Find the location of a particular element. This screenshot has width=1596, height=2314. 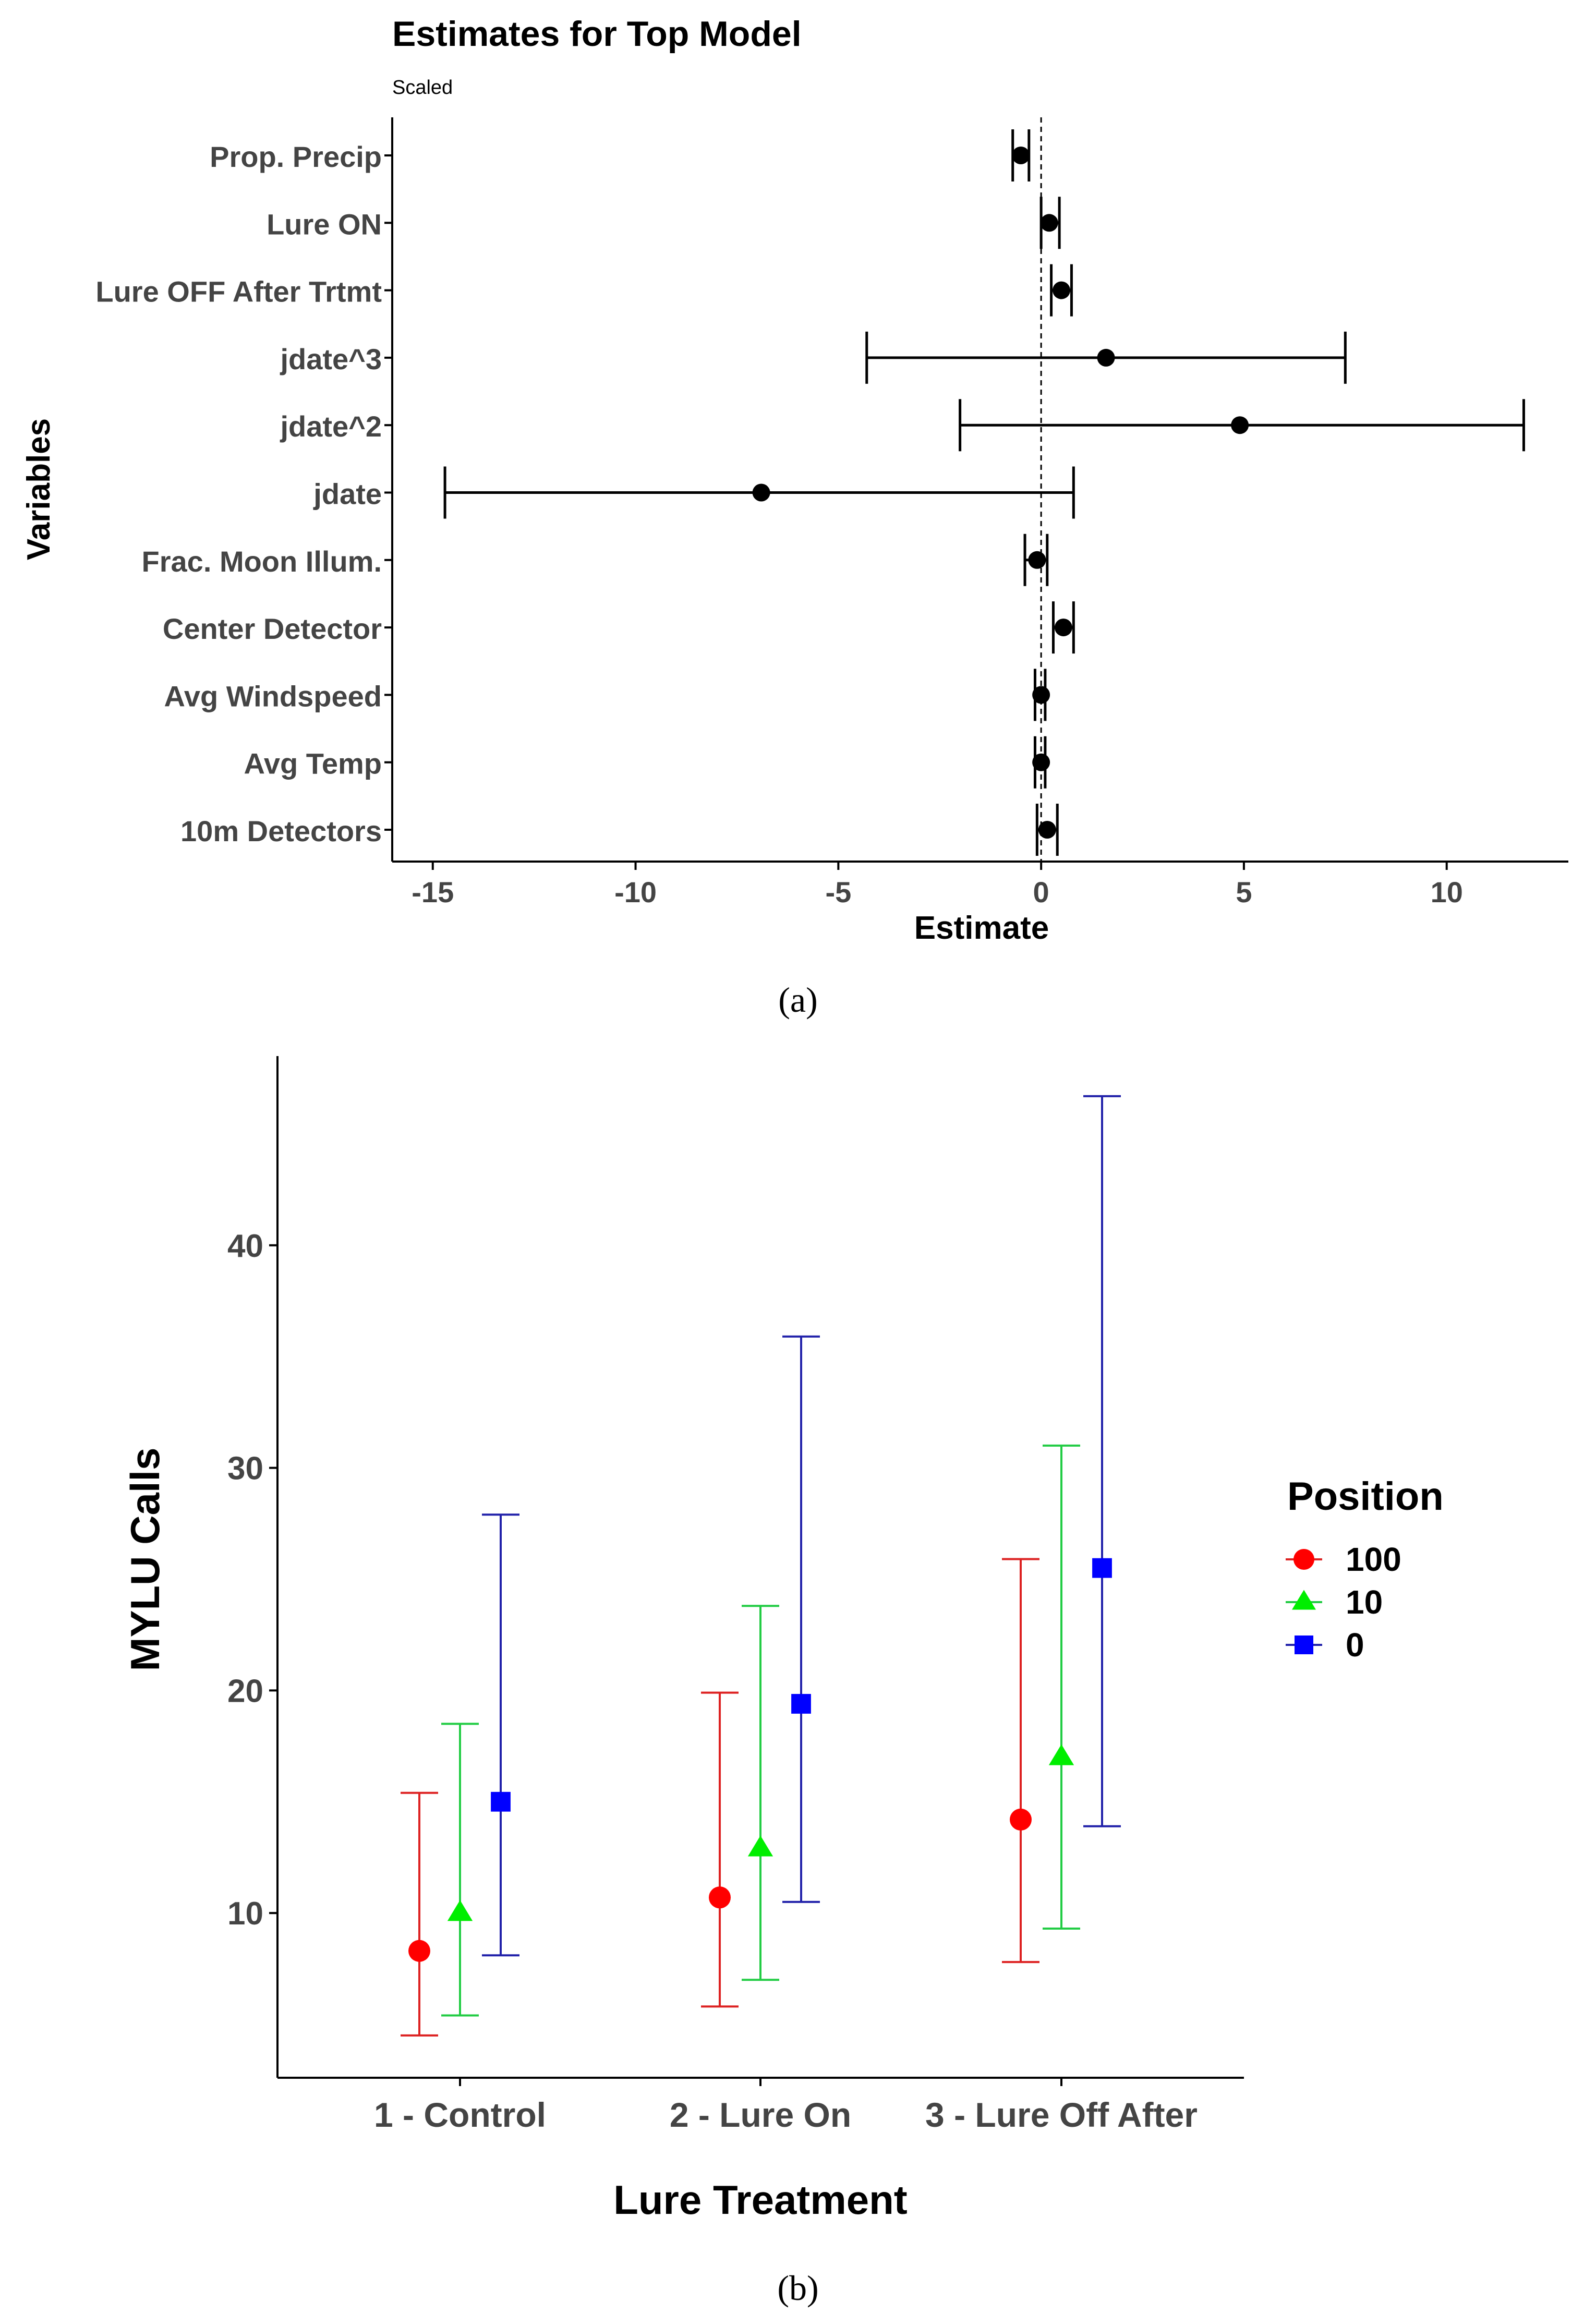

legend-label: 100 is located at coordinates (1374, 1559).